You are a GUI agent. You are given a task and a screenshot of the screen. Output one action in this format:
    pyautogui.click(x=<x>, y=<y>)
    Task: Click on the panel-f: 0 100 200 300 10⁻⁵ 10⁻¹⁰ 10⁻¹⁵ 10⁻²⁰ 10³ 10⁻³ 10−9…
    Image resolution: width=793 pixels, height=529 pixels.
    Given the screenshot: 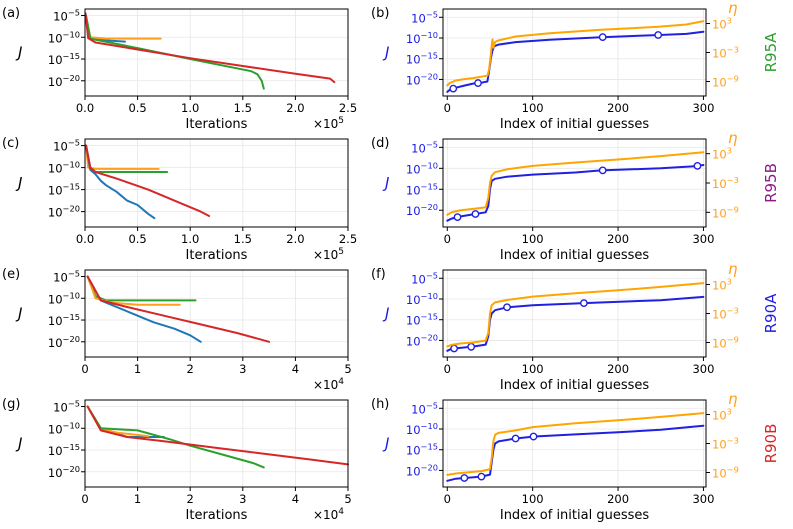 What is the action you would take?
    pyautogui.click(x=575, y=326)
    